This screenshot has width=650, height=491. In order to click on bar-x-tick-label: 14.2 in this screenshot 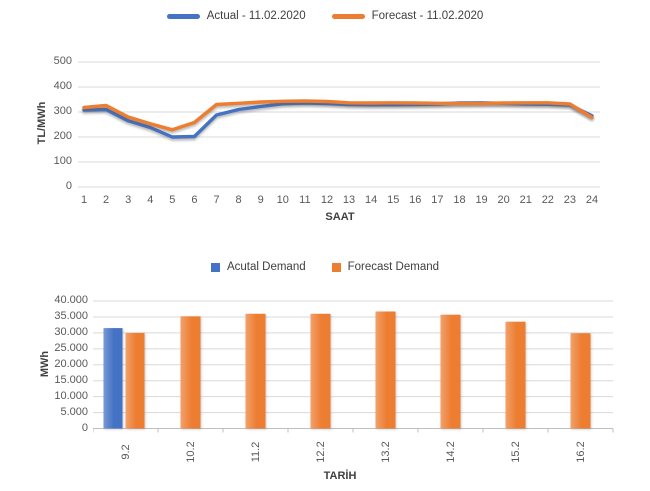, I will do `click(450, 452)`.